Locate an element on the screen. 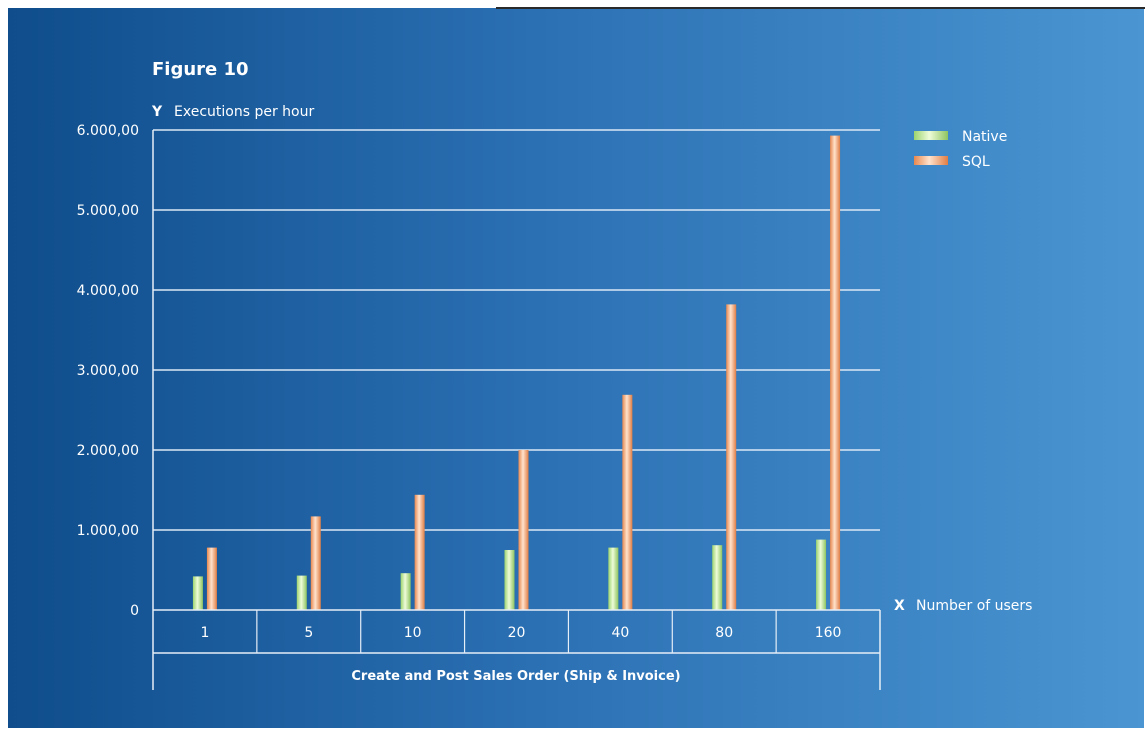 The image size is (1145, 731). x-tick-label: 80 is located at coordinates (724, 633).